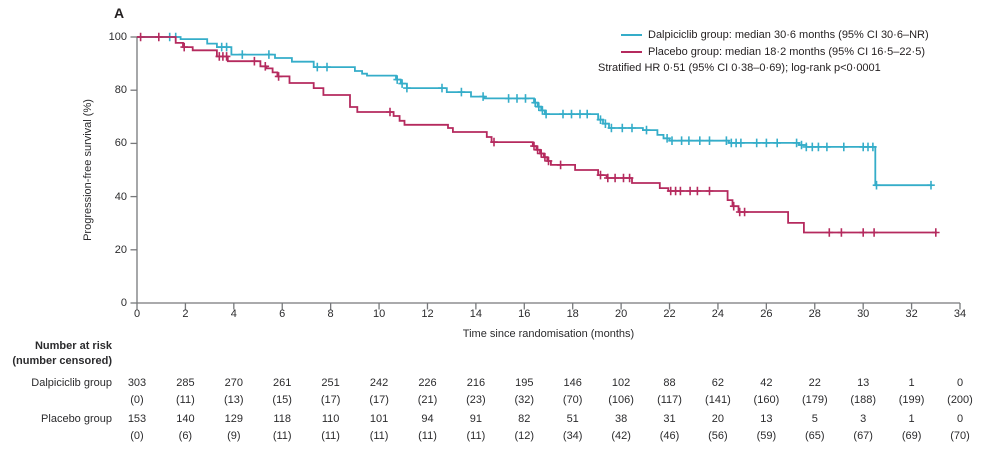 This screenshot has height=457, width=982. Describe the element at coordinates (119, 13) in the screenshot. I see `panel-label: A` at that location.